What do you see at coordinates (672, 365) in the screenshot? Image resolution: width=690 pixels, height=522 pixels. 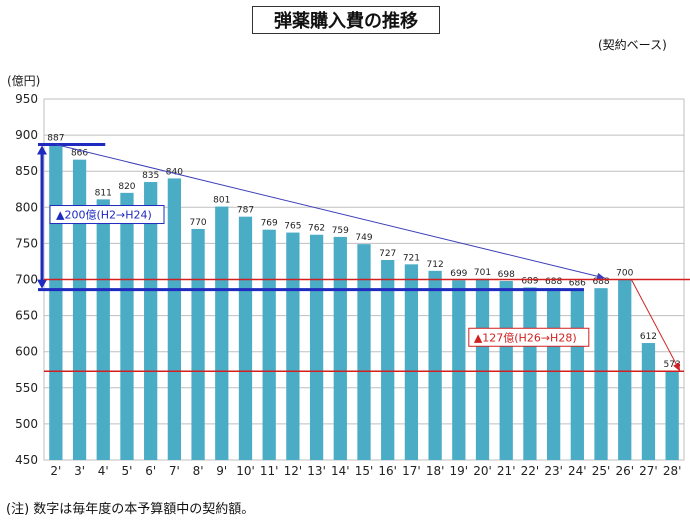 I see `data-label: 573` at bounding box center [672, 365].